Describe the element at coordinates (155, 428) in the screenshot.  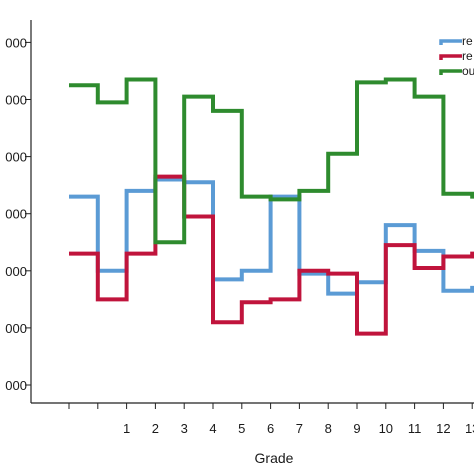
I see `x-tick-label: 2` at that location.